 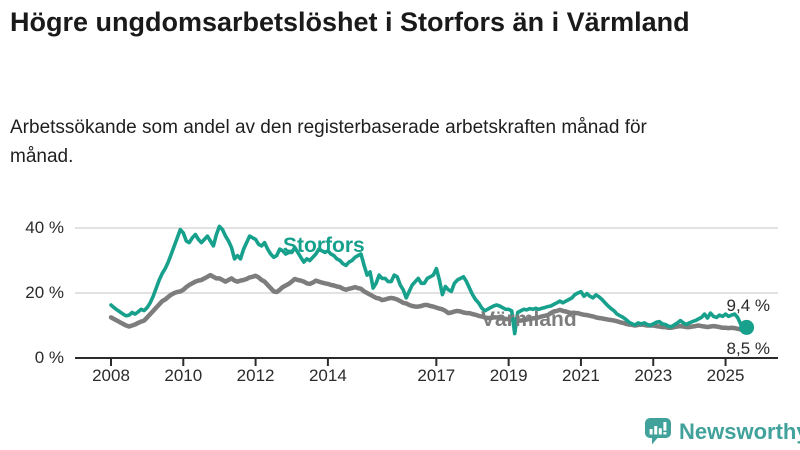 I want to click on x-axis-tick-label: 2021, so click(x=581, y=375).